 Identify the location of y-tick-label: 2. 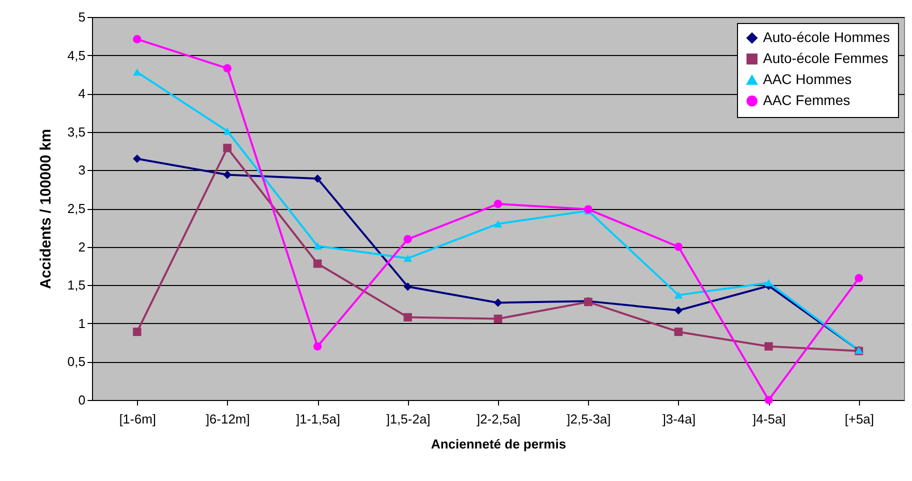
(82, 246).